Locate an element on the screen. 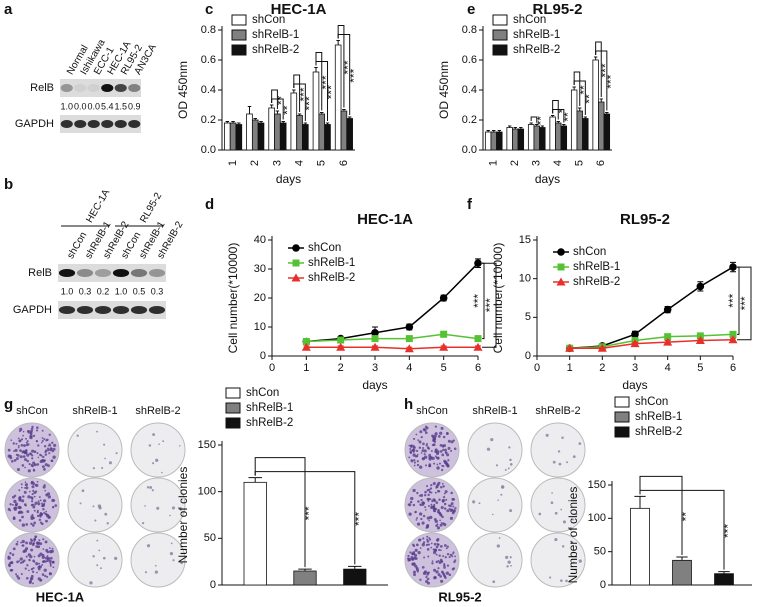 The height and width of the screenshot is (607, 762). column-label: shRelB-1 is located at coordinates (94, 411).